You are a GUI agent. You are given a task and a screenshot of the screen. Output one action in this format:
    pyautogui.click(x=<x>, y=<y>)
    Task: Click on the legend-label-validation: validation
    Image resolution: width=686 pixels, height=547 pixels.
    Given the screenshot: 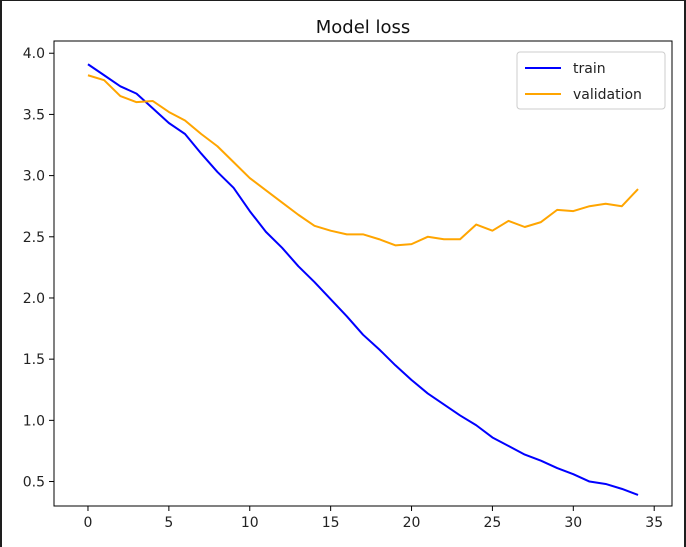 What is the action you would take?
    pyautogui.click(x=607, y=95)
    